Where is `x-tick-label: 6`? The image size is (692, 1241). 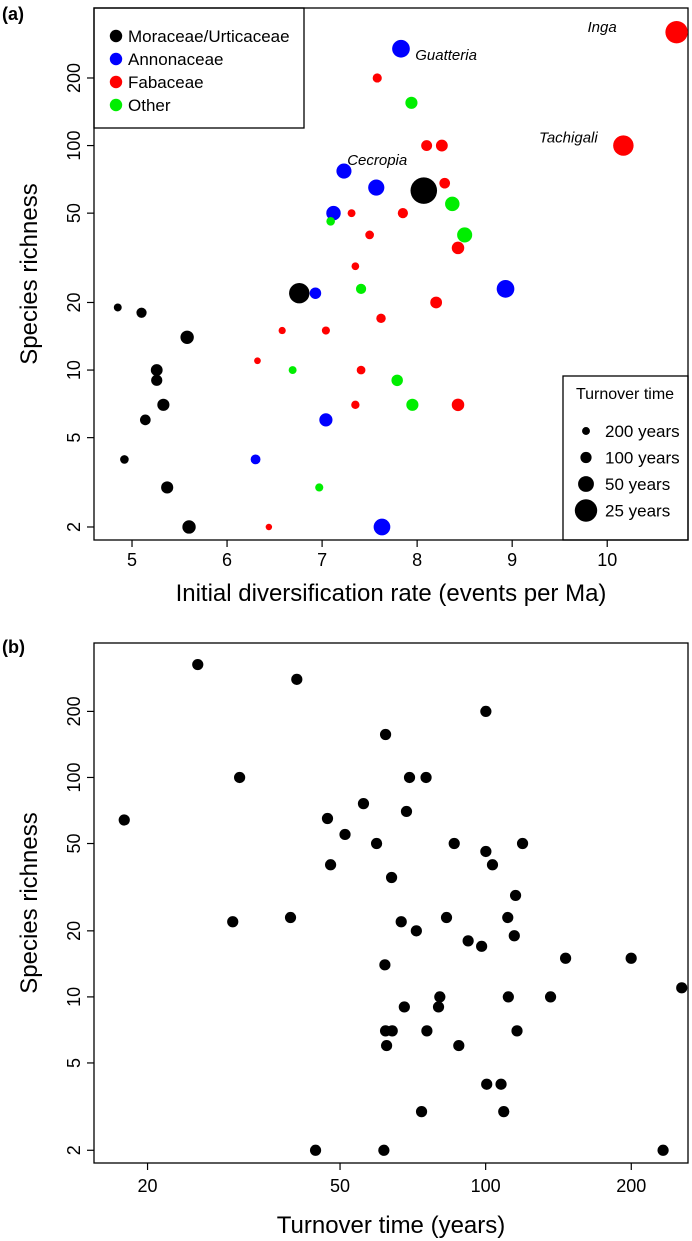 x-tick-label: 6 is located at coordinates (227, 560).